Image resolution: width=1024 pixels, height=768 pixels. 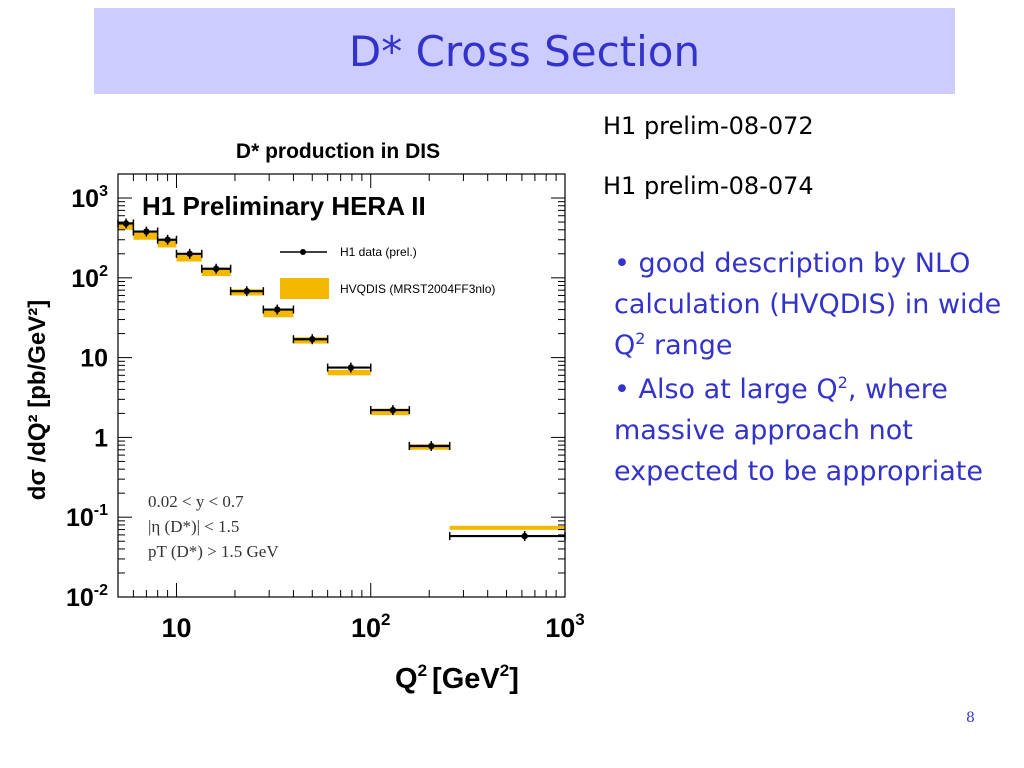 I want to click on x-tick-label: 10, so click(x=176, y=628).